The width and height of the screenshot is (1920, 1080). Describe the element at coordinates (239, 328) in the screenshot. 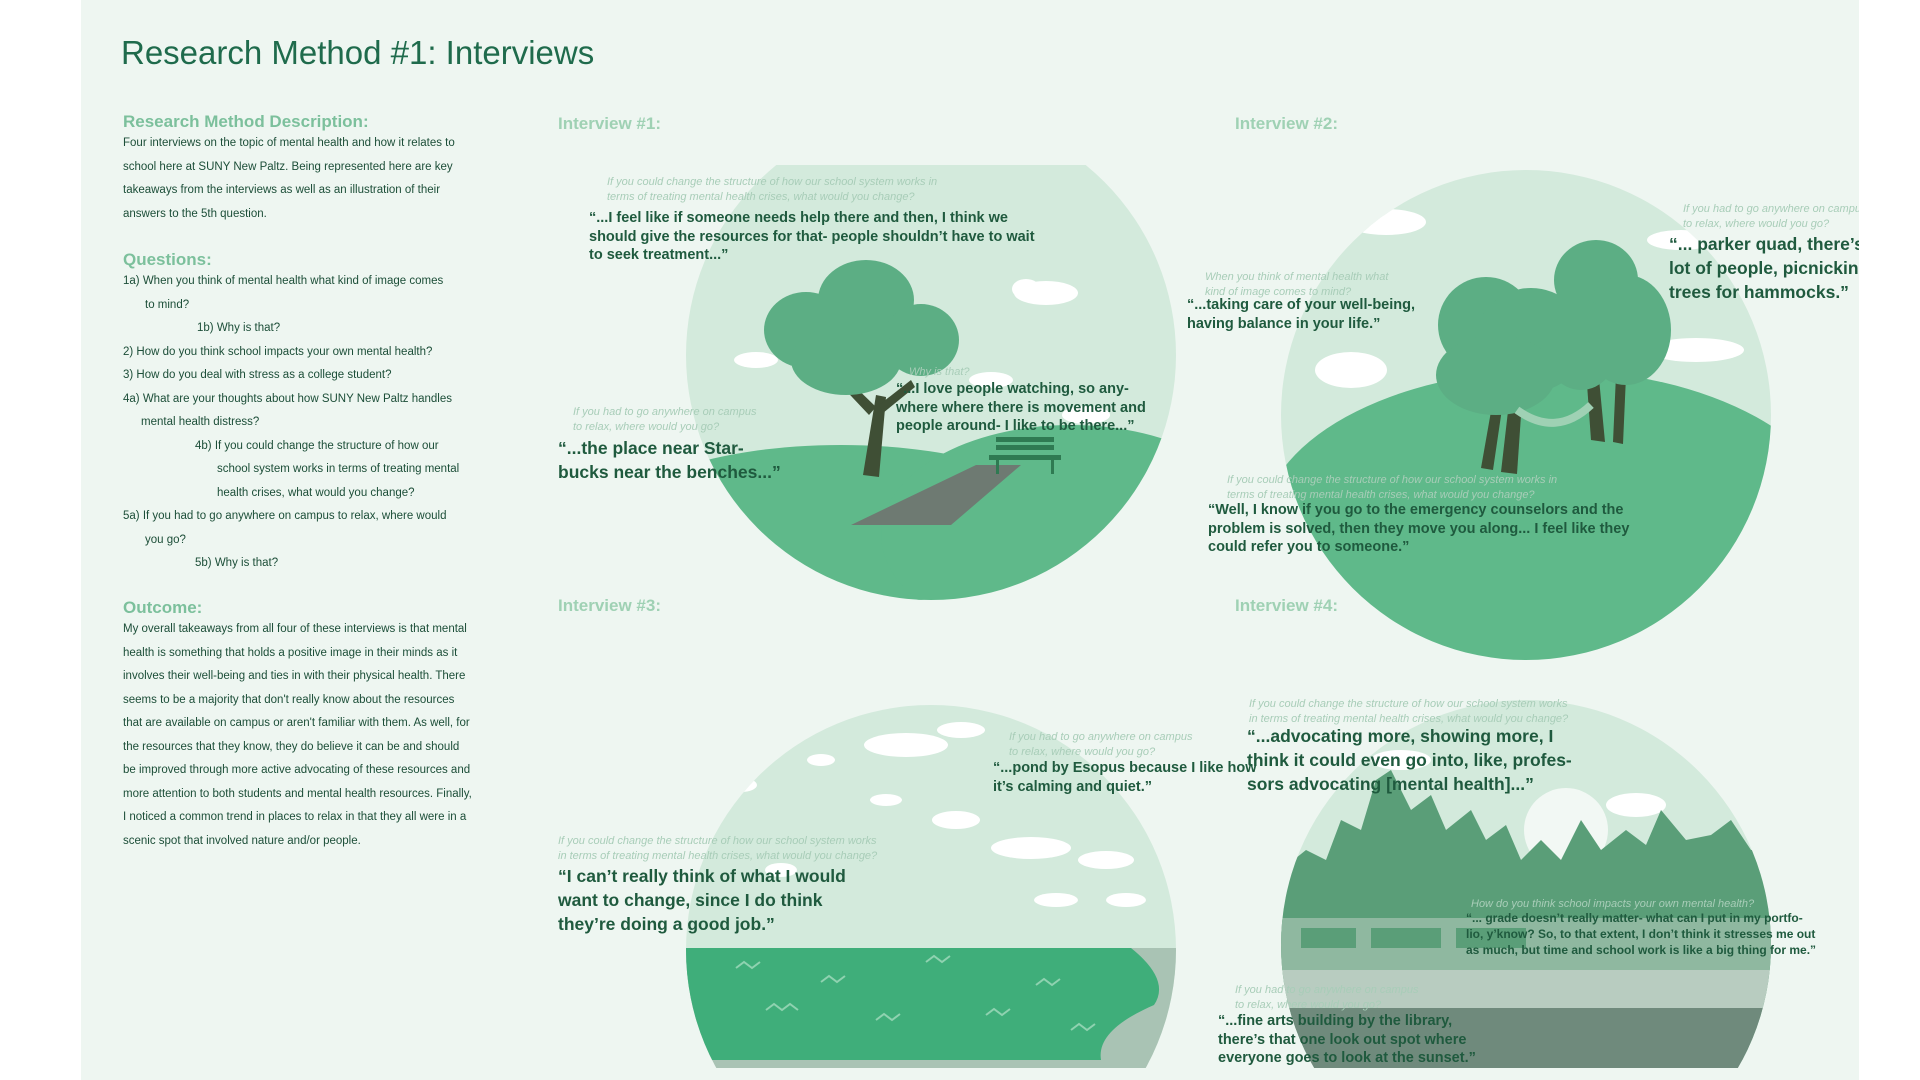

I see `question-item: 1b) Why is that?` at that location.